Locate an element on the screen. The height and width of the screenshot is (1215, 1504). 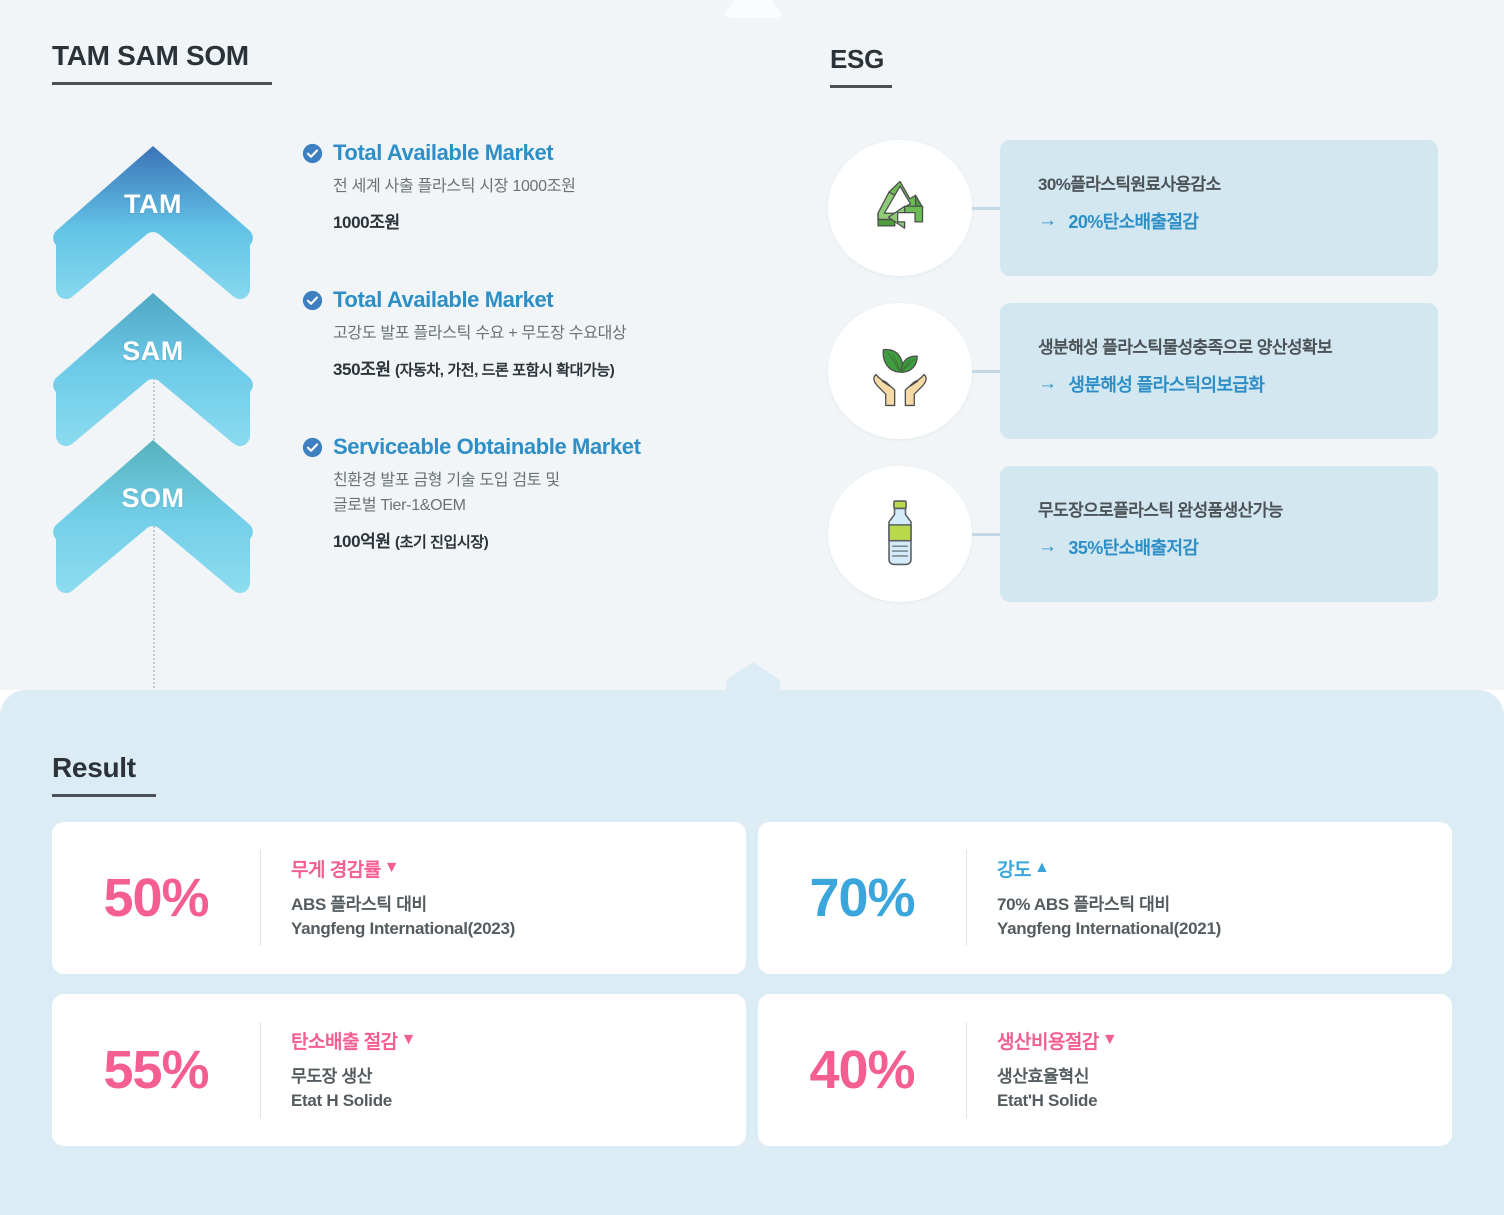
result-card-body: 탄소배출 절감 ▼ 무도장 생산 Etat H Solide is located at coordinates (339, 1070).